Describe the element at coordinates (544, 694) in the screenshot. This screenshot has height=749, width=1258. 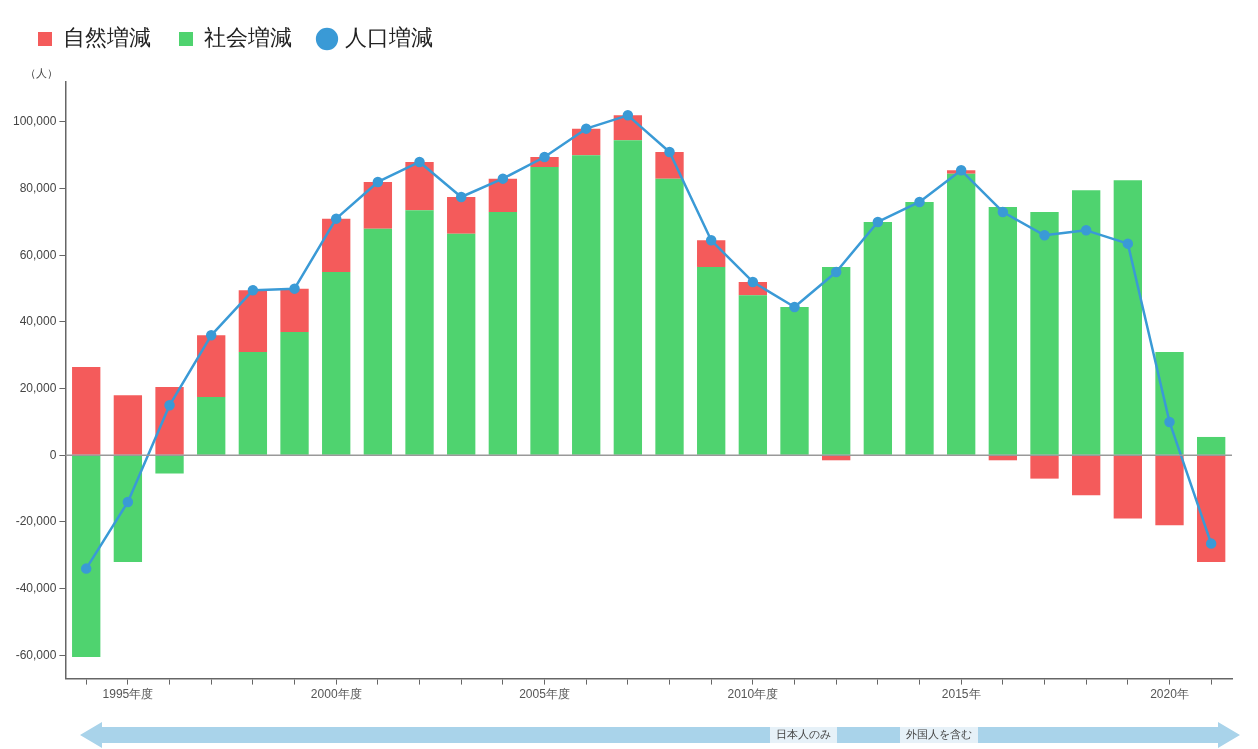
I see `x-tick-label: 2005年度` at that location.